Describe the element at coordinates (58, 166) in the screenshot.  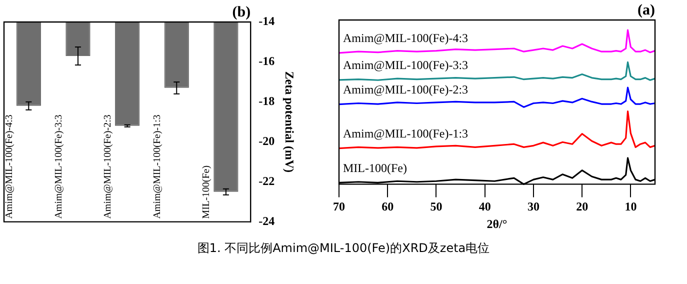
I see `x-tick-label: Amim@MIL-100(Fe)-3:3` at that location.